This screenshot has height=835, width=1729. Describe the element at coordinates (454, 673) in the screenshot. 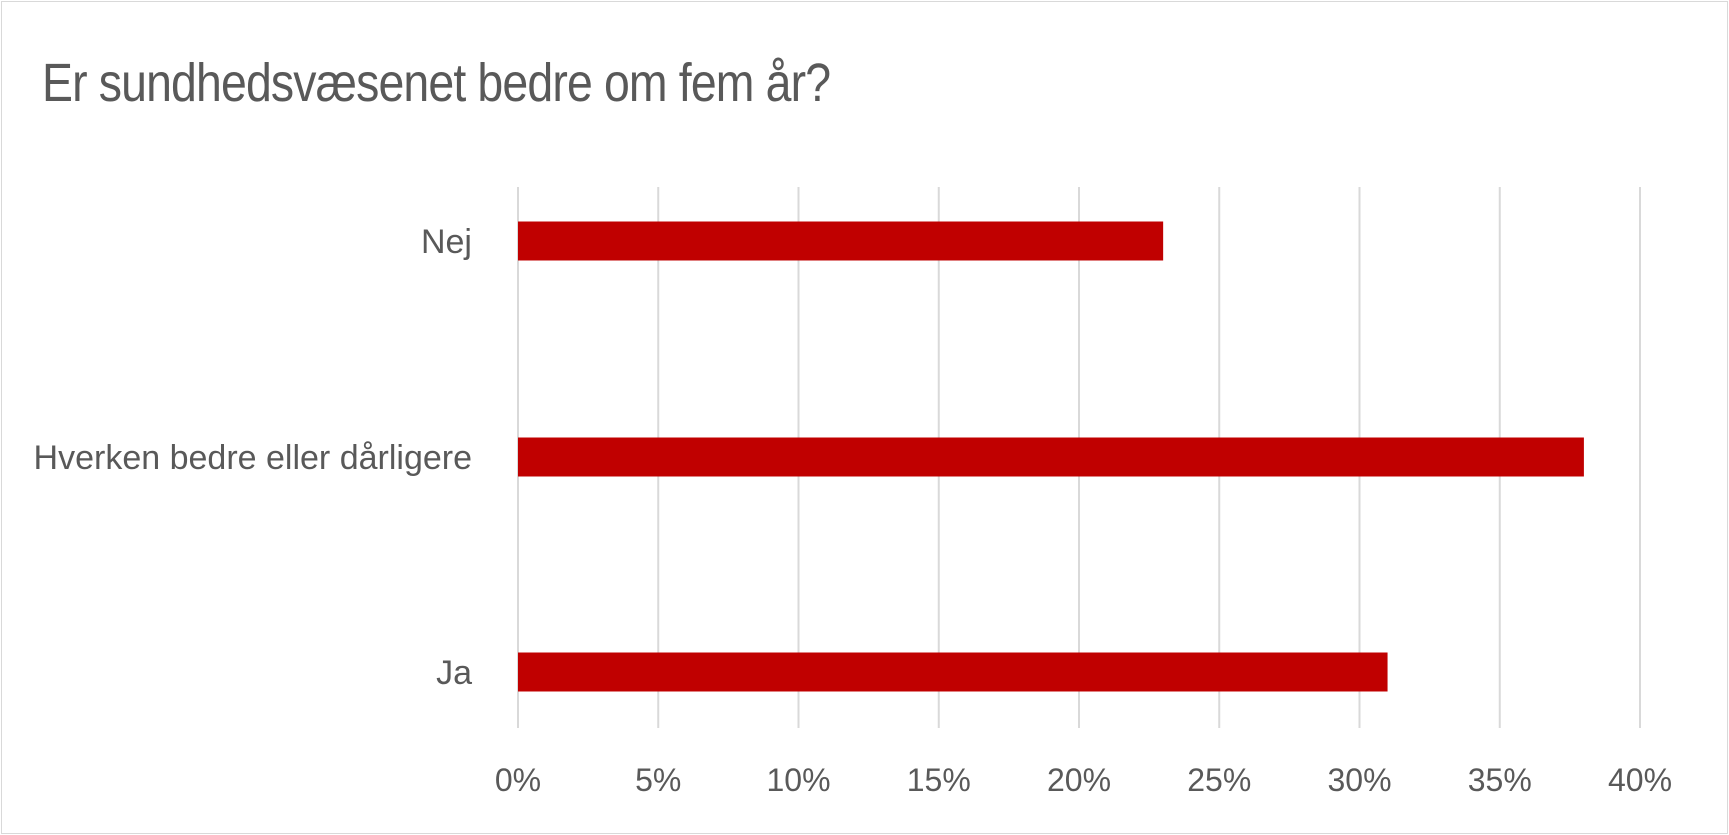

I see `category-label-2: Ja` at that location.